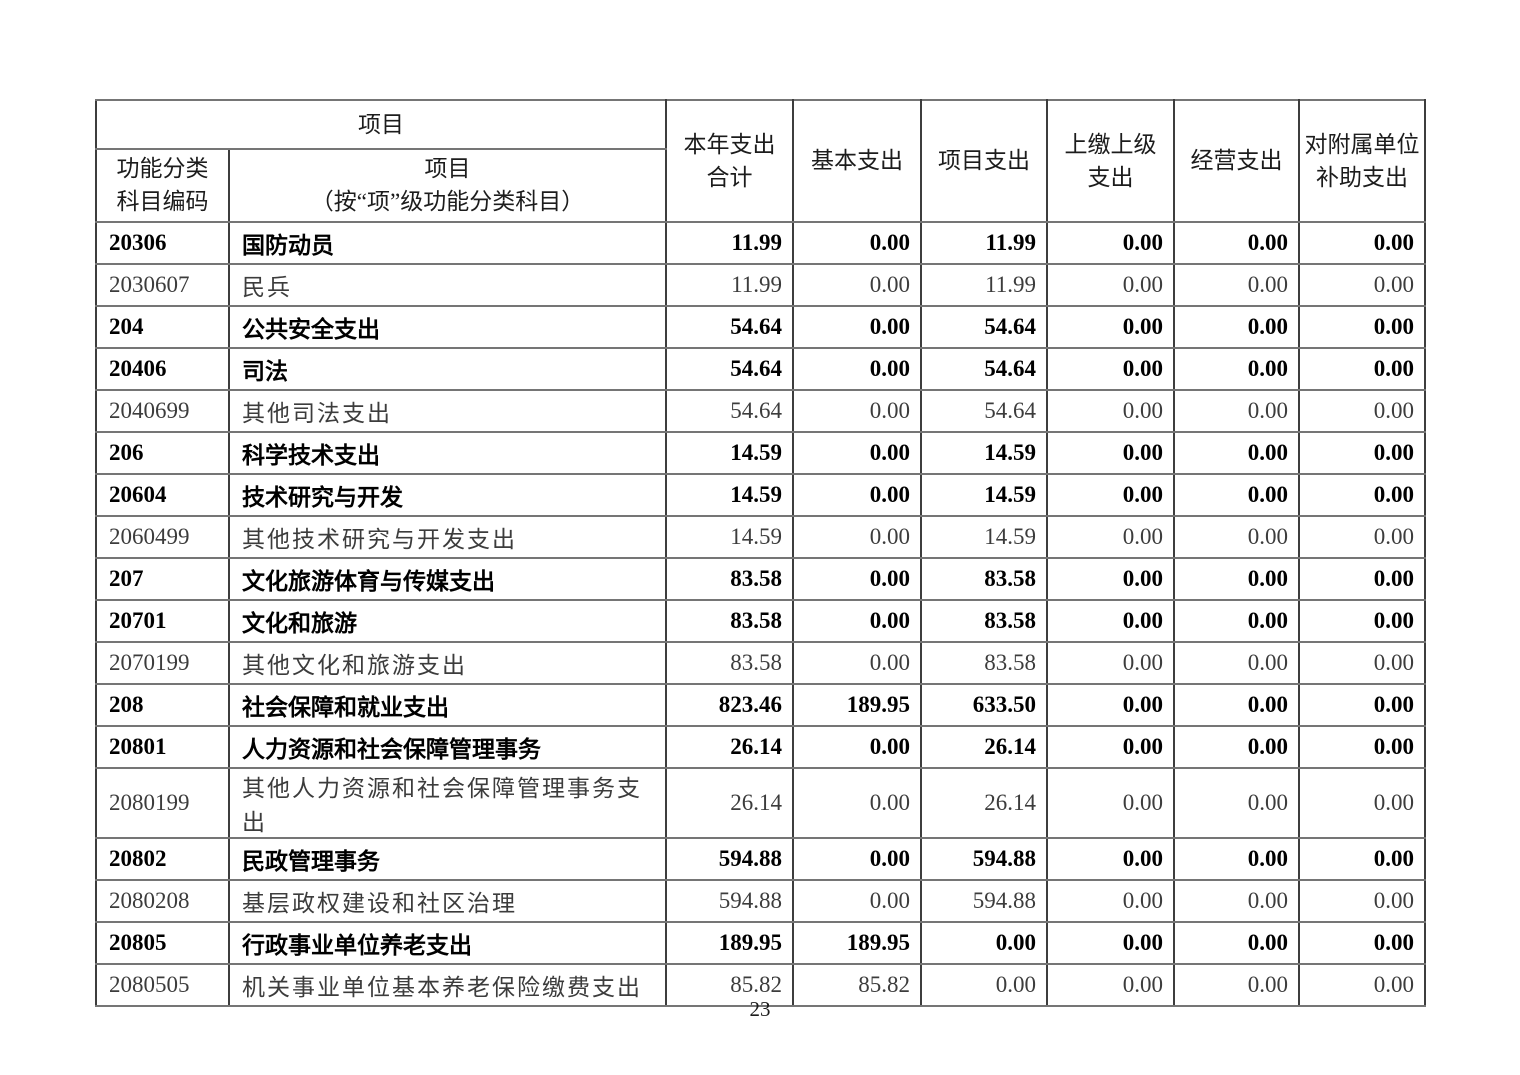  I want to click on table-row: 206 科学技术支出 14.59 0.00 14.59 0.00 0.00 0.00, so click(760, 452).